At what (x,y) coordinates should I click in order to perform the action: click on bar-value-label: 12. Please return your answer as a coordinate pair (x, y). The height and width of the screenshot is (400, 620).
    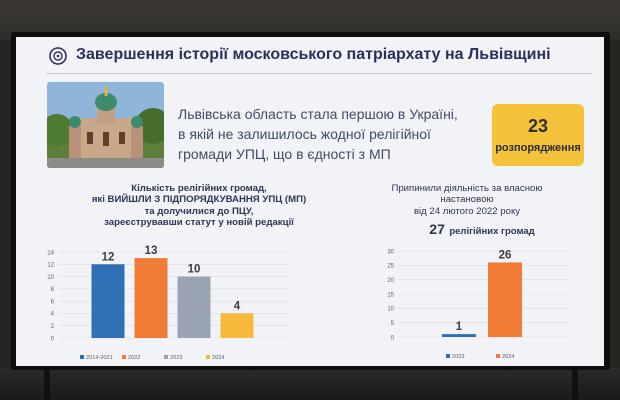
    Looking at the image, I should click on (108, 257).